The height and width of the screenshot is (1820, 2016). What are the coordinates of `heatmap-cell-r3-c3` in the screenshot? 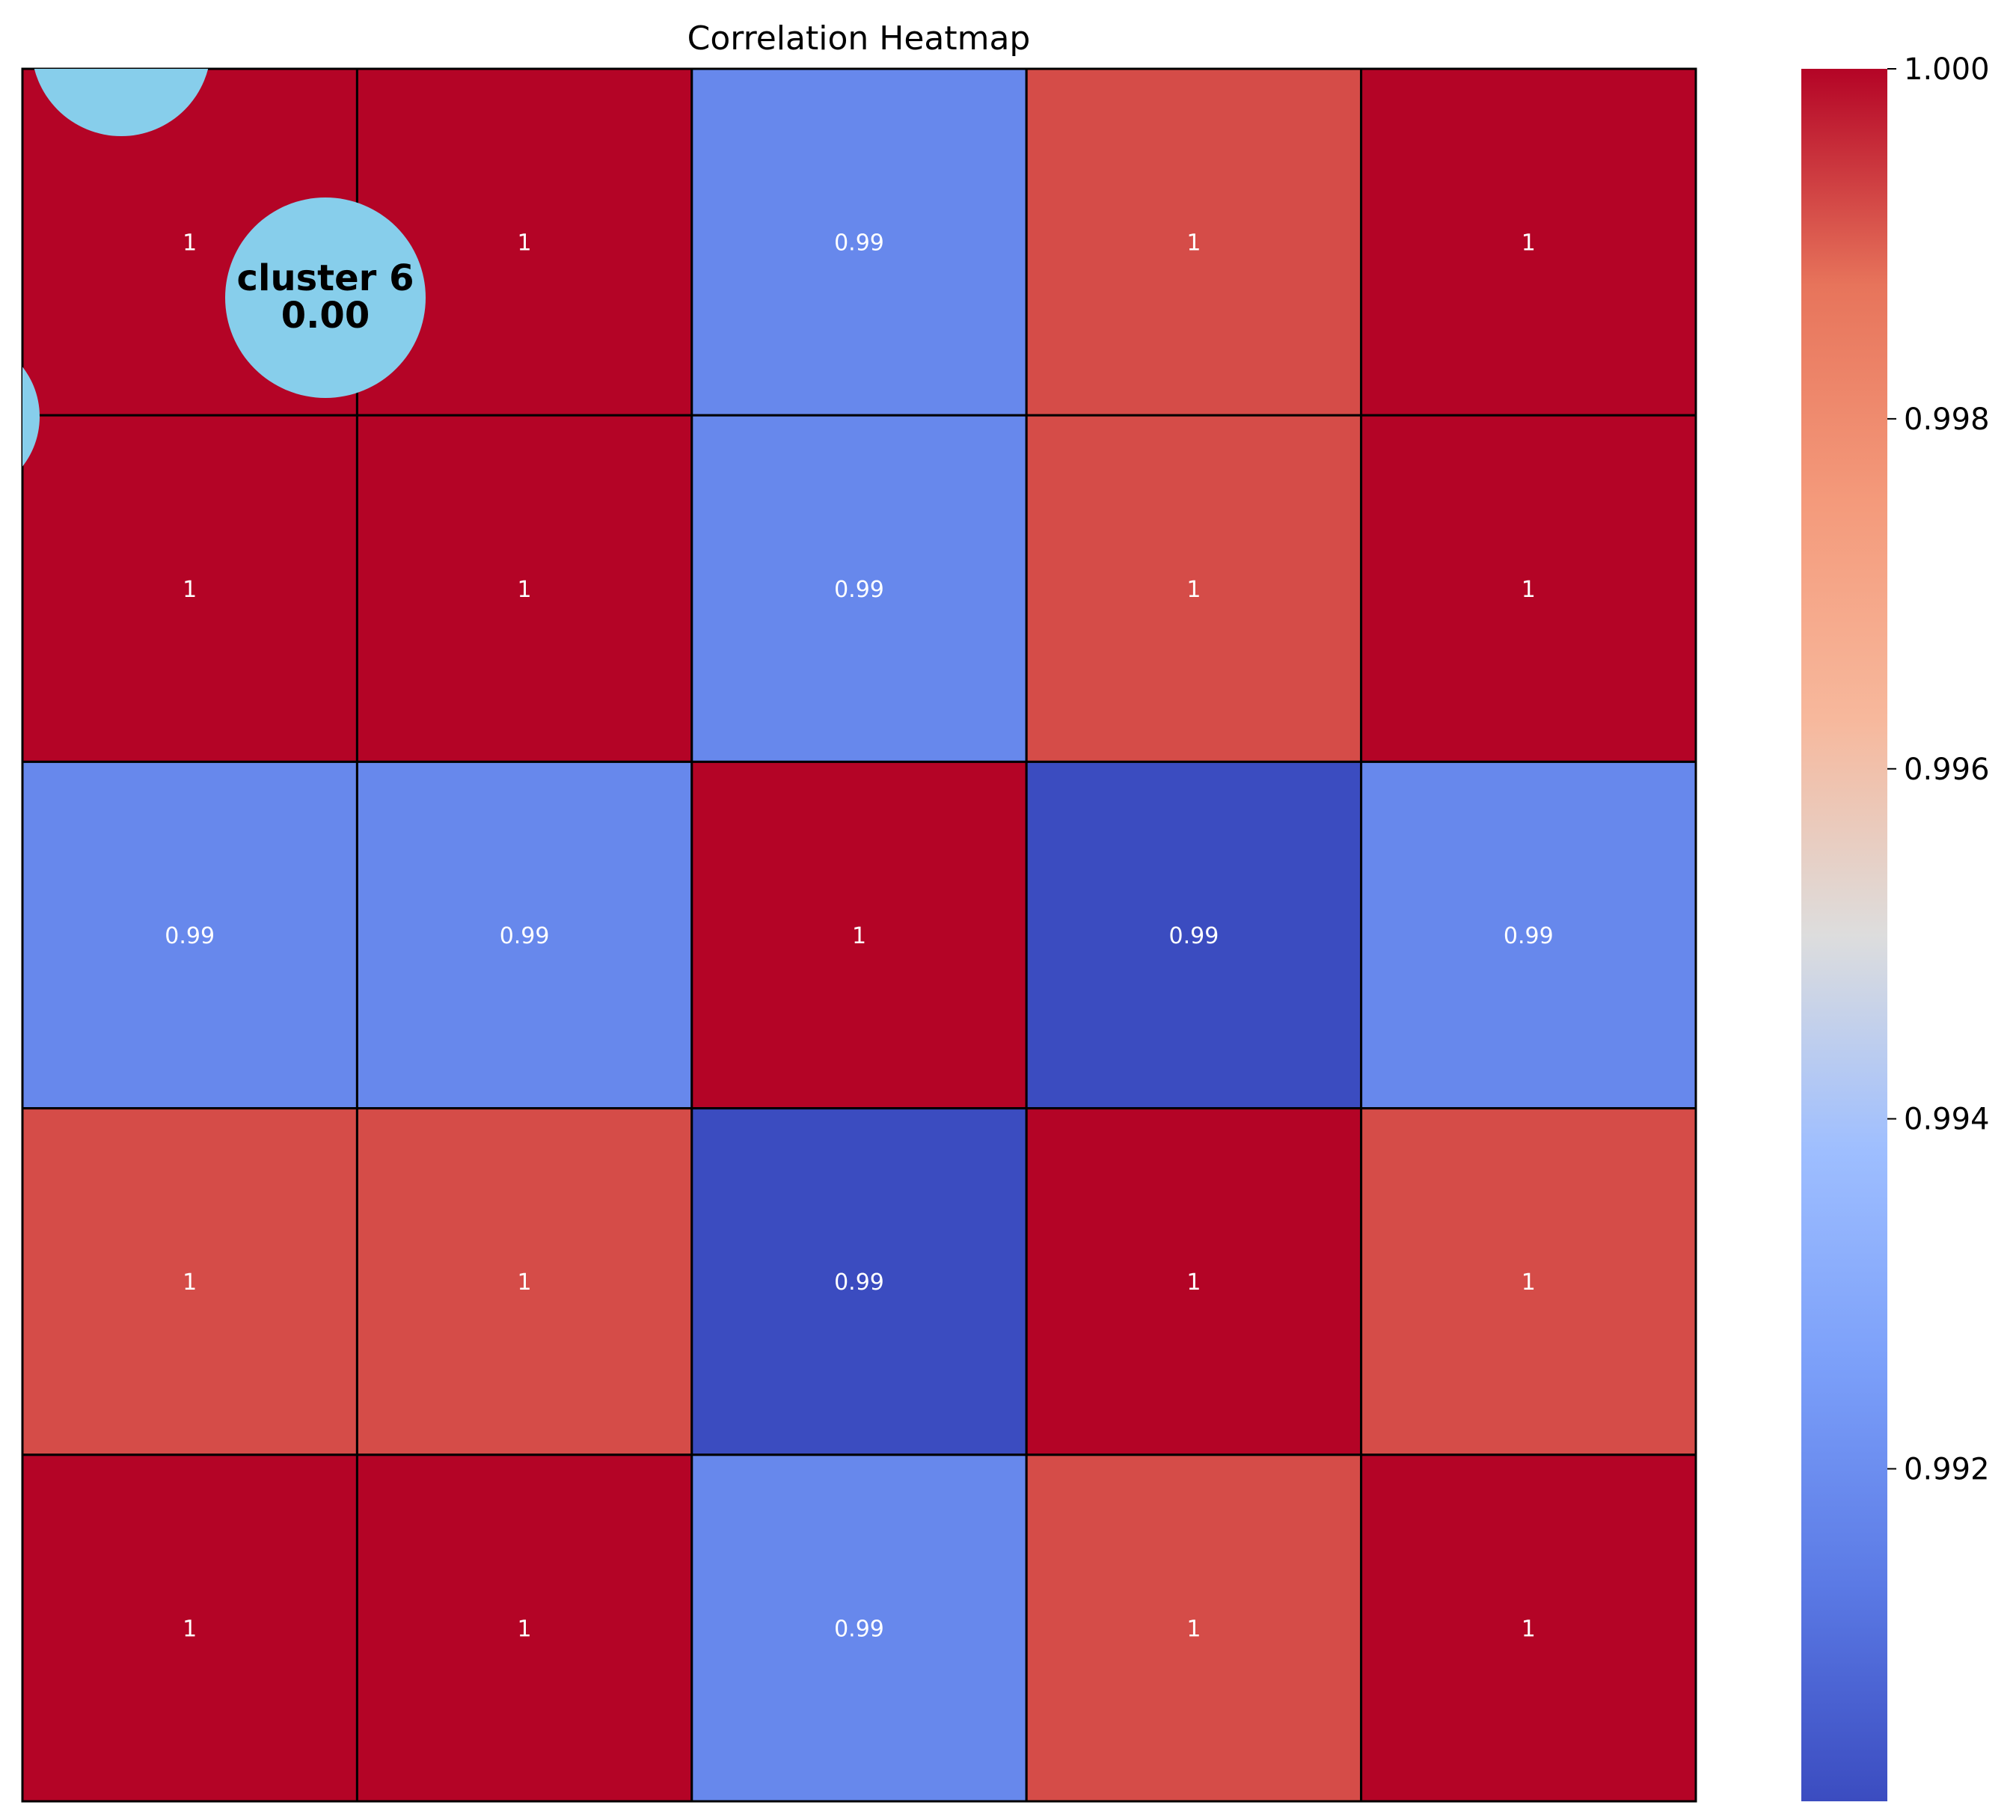 It's located at (1194, 1281).